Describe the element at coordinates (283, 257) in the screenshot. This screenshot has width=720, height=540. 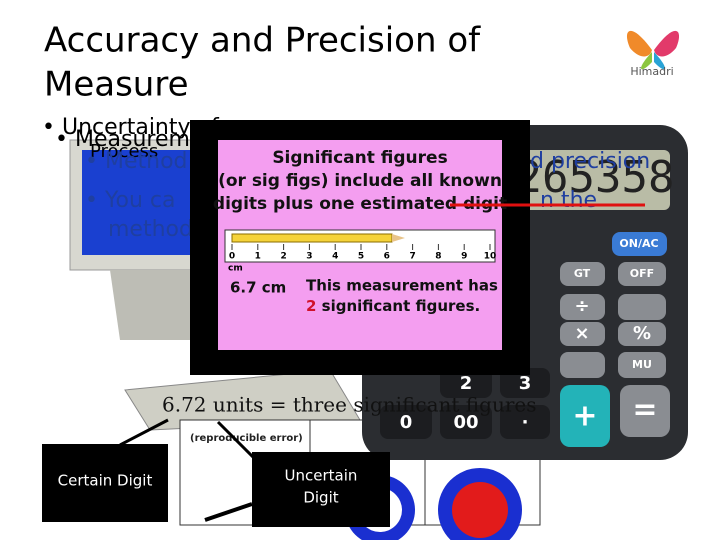
I see `ruler-number: 2` at that location.